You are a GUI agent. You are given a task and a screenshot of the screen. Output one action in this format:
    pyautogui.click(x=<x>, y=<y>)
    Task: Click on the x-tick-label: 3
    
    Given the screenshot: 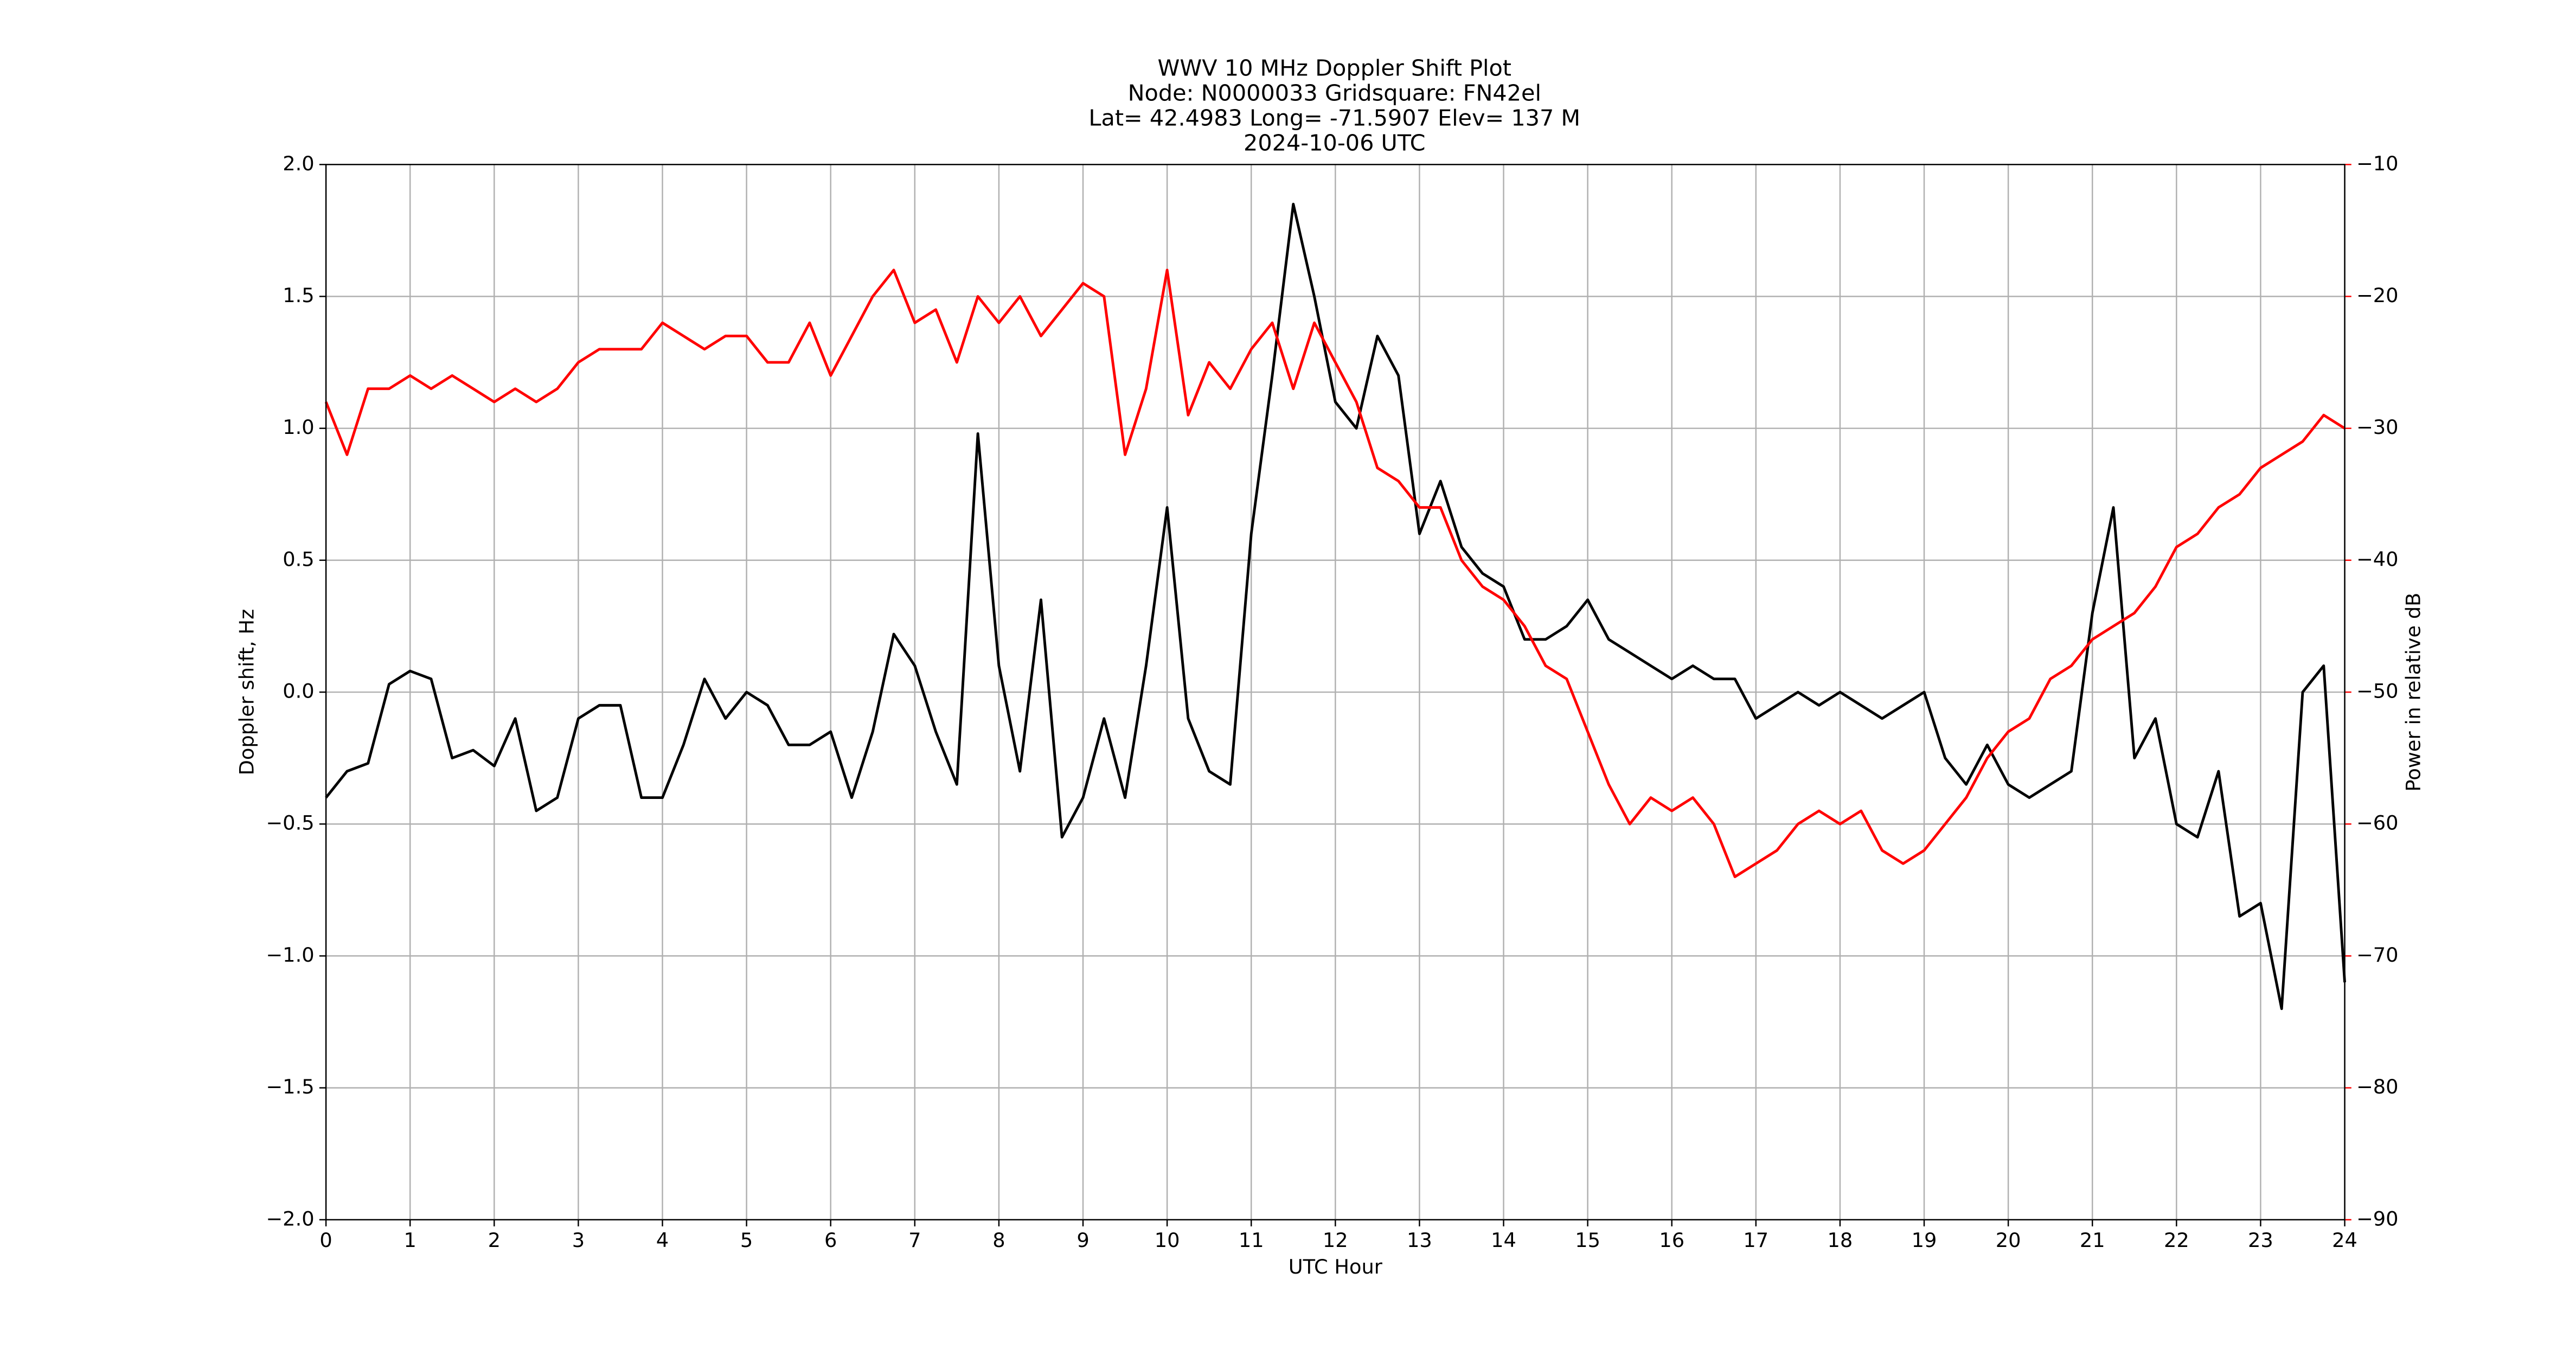 What is the action you would take?
    pyautogui.click(x=578, y=1240)
    